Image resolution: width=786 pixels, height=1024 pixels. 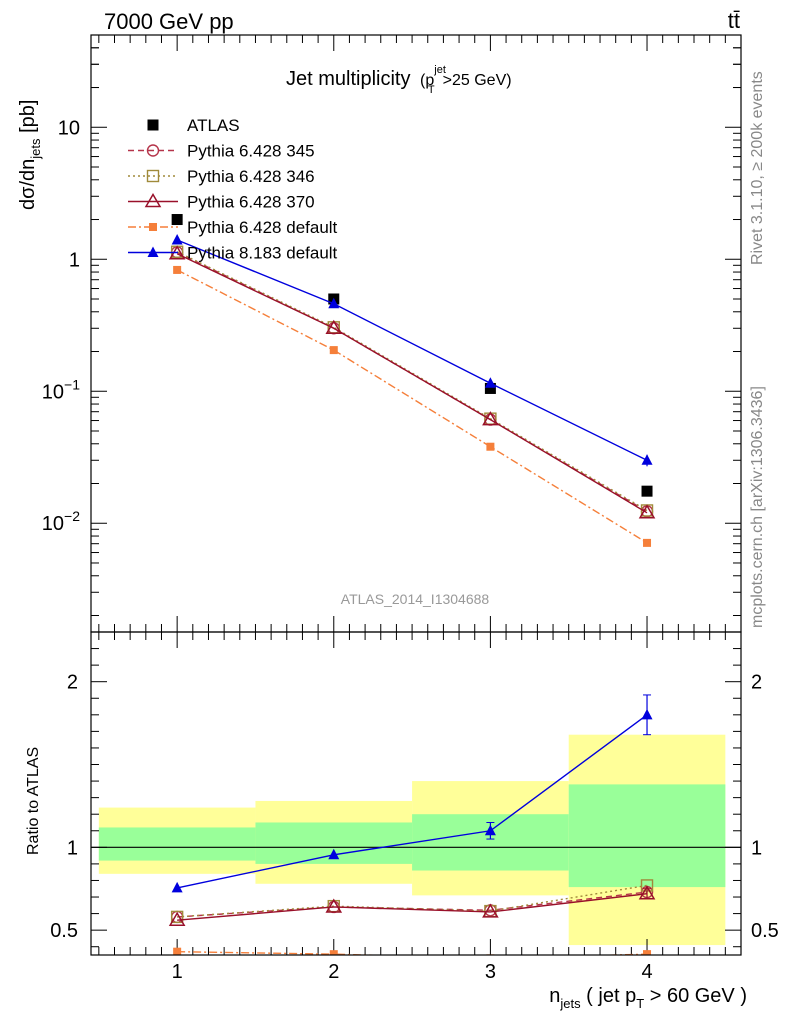 What do you see at coordinates (570, 1003) in the screenshot?
I see `xlabel-sub: jets` at bounding box center [570, 1003].